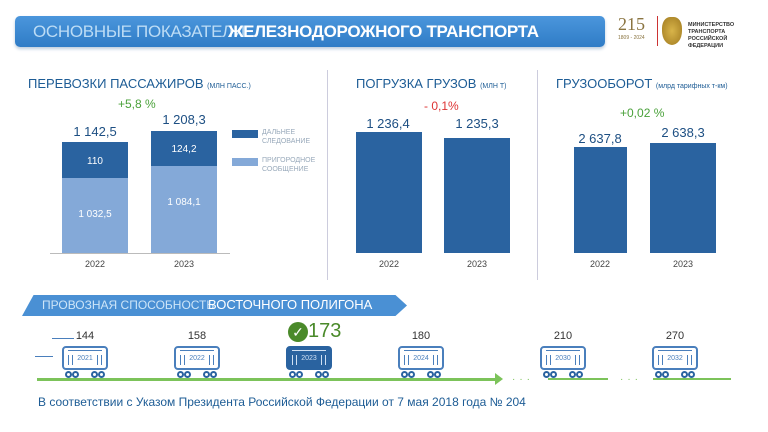  What do you see at coordinates (672, 31) in the screenshot?
I see `emblem-icon` at bounding box center [672, 31].